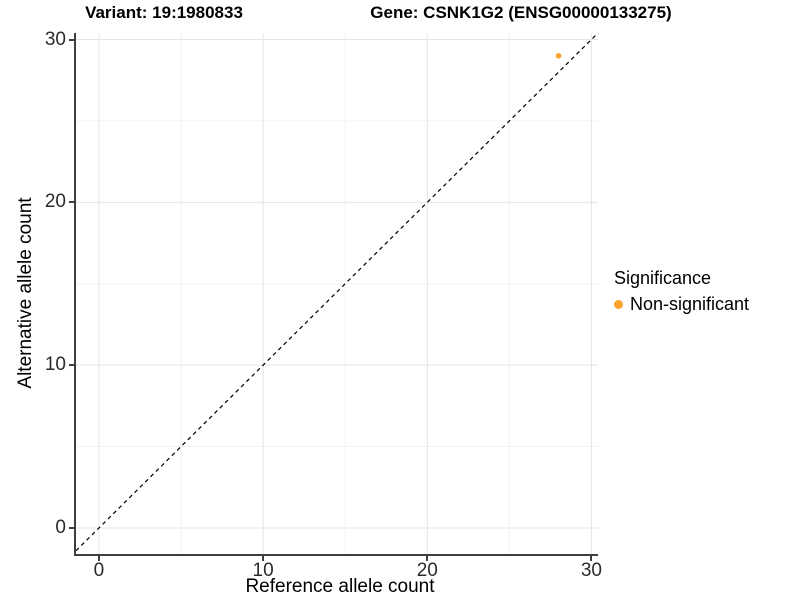 The width and height of the screenshot is (800, 600). Describe the element at coordinates (591, 570) in the screenshot. I see `x-tick-label: 30` at that location.